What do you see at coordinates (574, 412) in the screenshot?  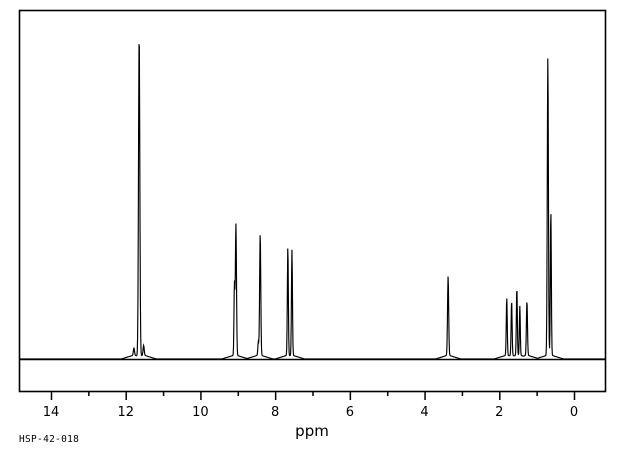 I see `axis-tick-label-0: 0` at bounding box center [574, 412].